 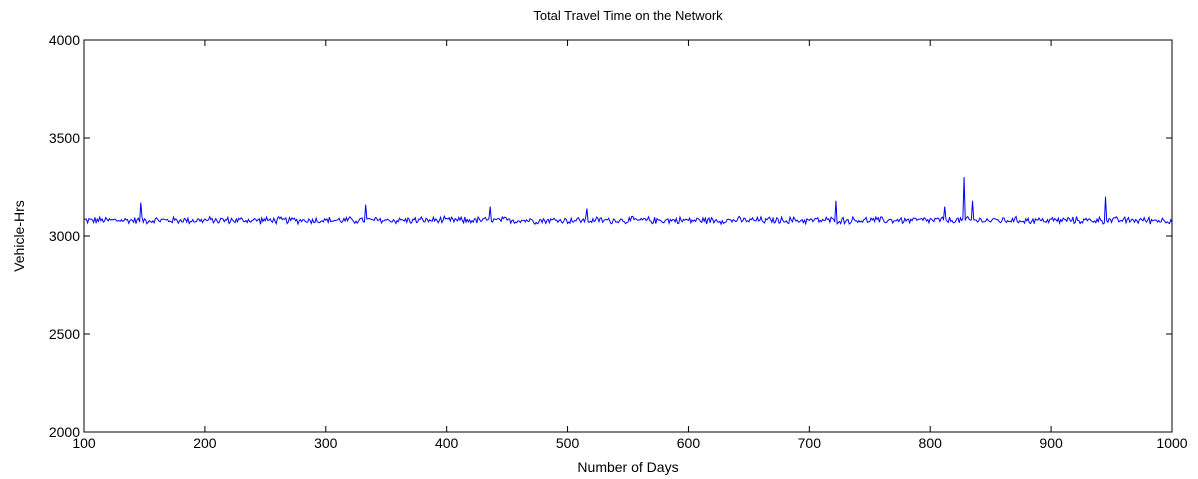 I want to click on x-tick-label: 1000, so click(x=1171, y=443).